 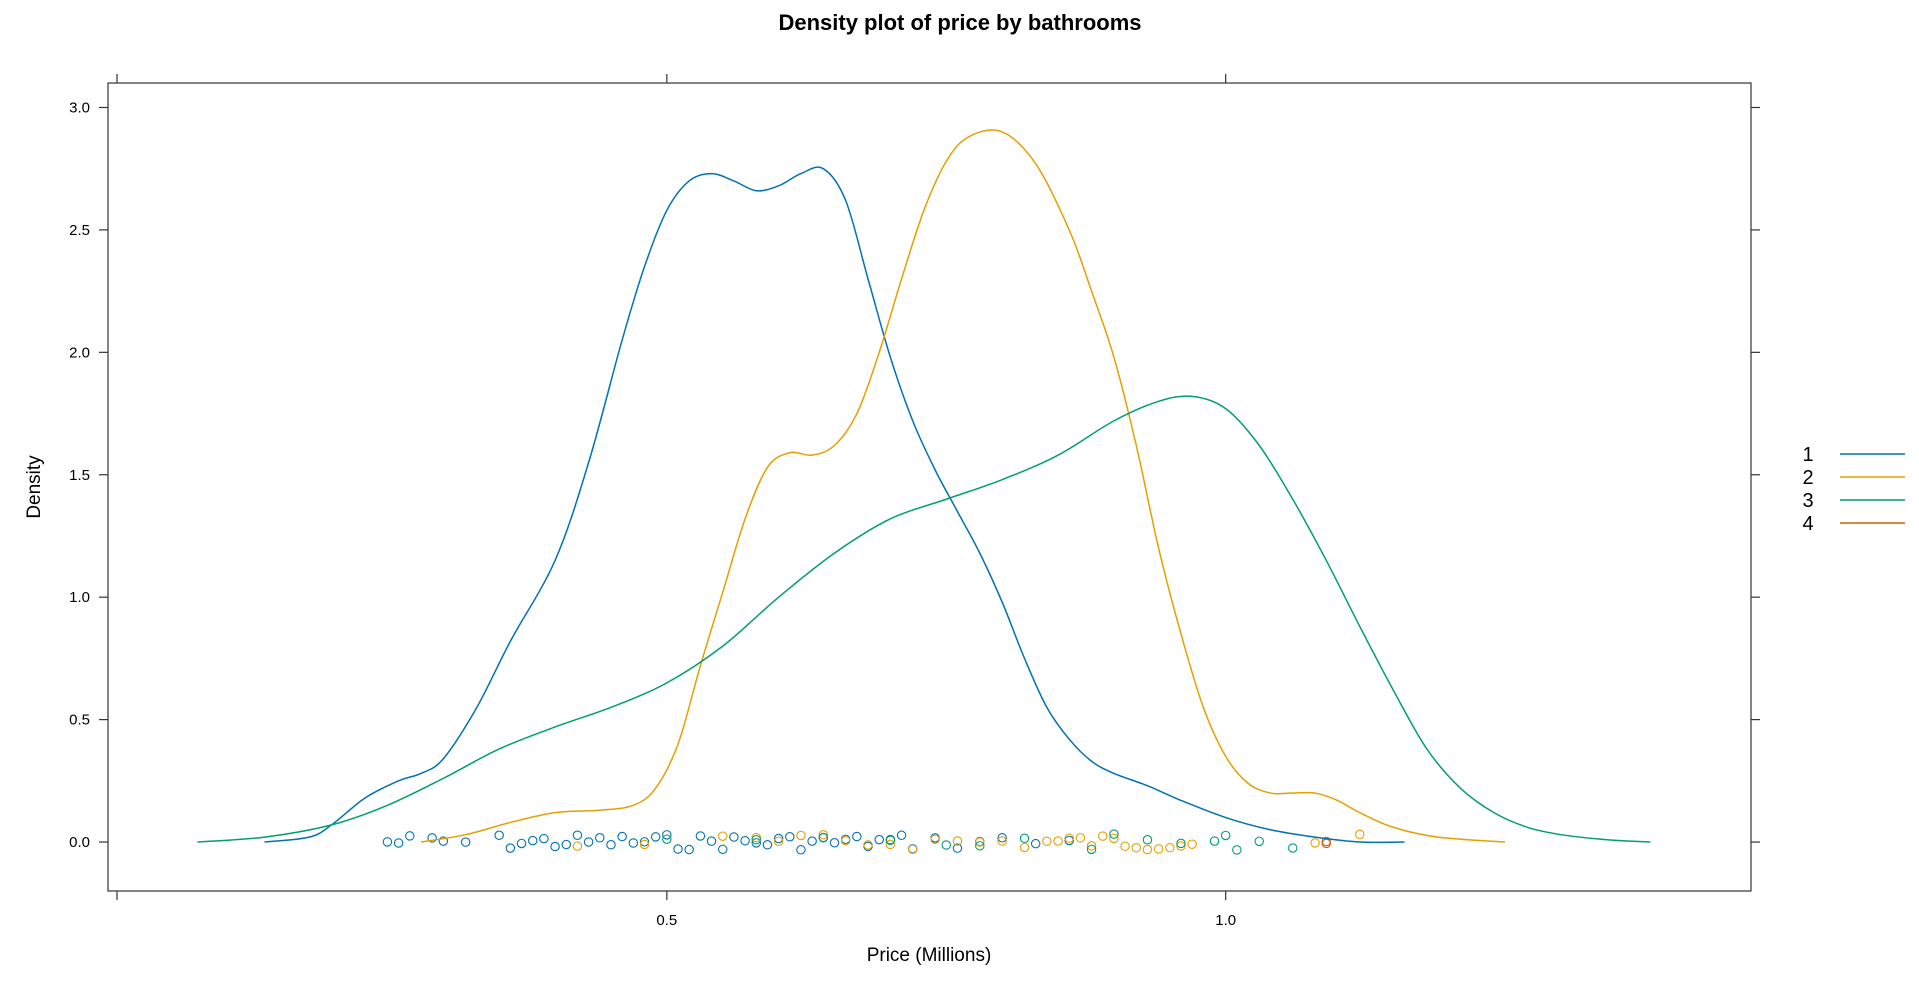 What do you see at coordinates (34, 487) in the screenshot?
I see `y-axis-label: Density` at bounding box center [34, 487].